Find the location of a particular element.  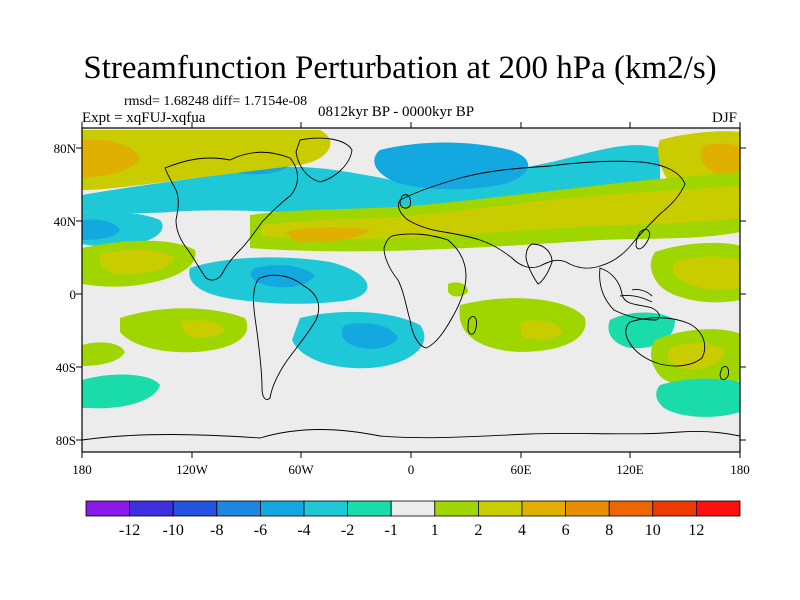

contour-indian-yellow is located at coordinates (541, 330).